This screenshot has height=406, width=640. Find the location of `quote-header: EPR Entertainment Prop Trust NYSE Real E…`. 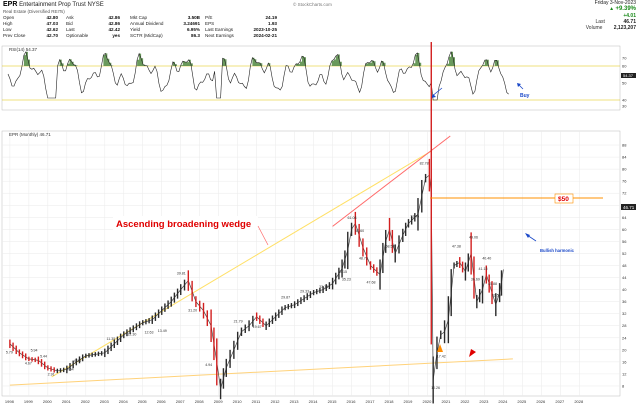

quote-header: EPR Entertainment Prop Trust NYSE Real E… is located at coordinates (320, 23).